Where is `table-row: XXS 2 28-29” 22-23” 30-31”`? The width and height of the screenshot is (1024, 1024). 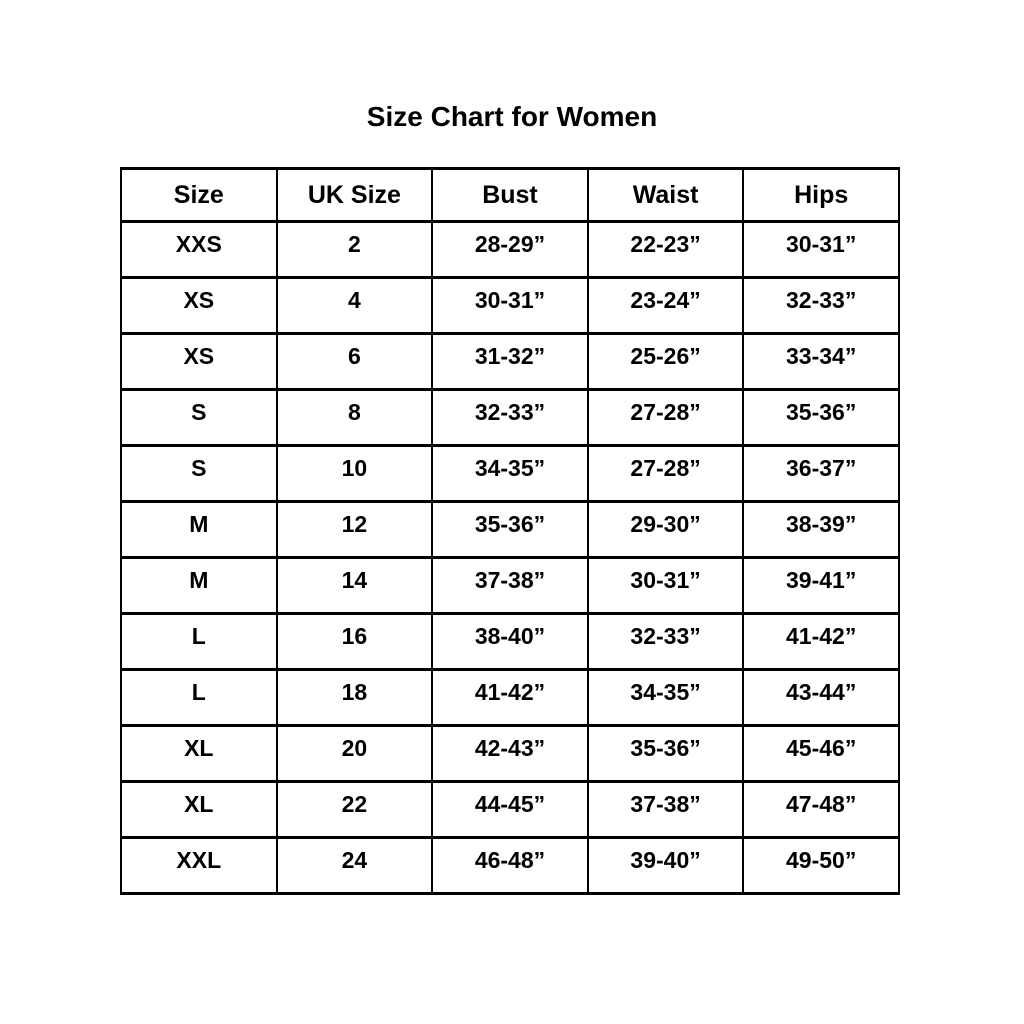 table-row: XXS 2 28-29” 22-23” 30-31” is located at coordinates (510, 249).